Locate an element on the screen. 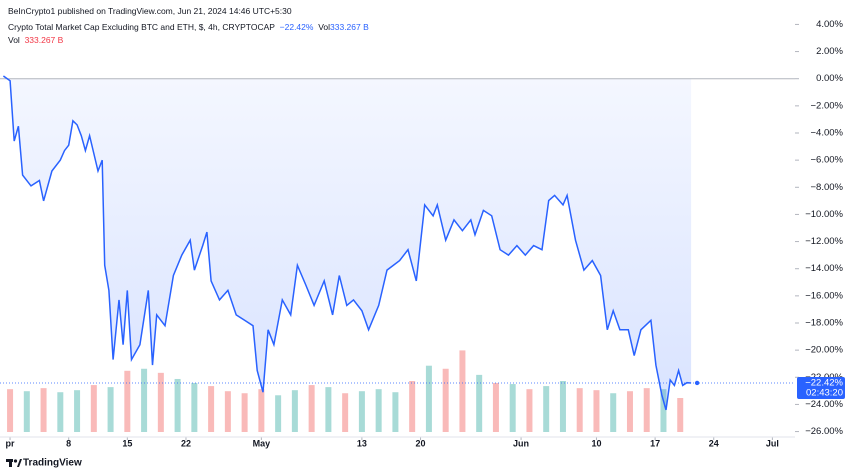 The image size is (850, 474). y-tick-label: −16.00% is located at coordinates (824, 295).